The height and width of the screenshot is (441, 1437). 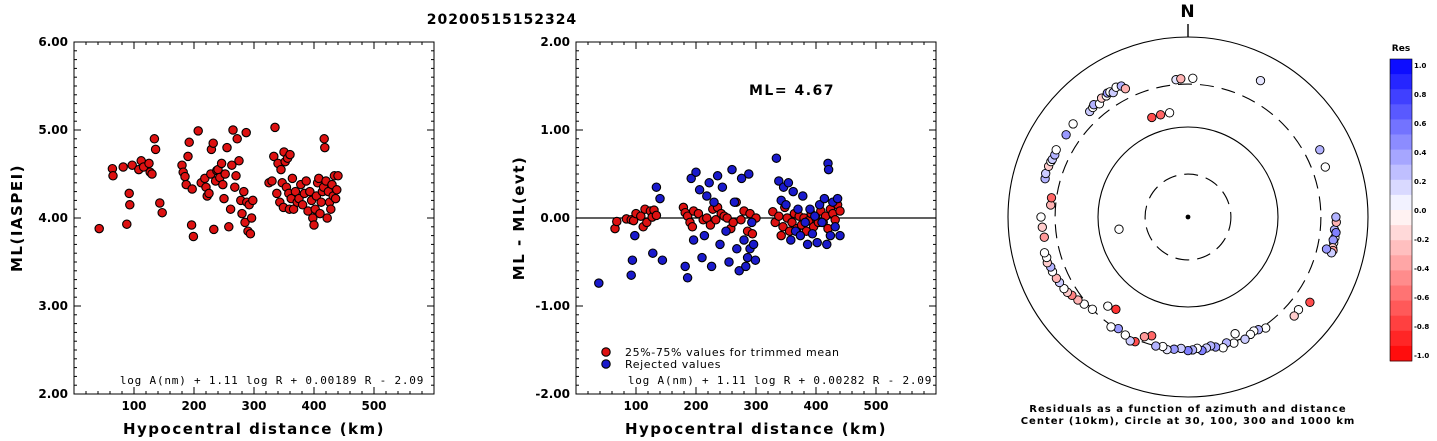 What do you see at coordinates (1420, 211) in the screenshot?
I see `colorbar-tick-label: 0.0` at bounding box center [1420, 211].